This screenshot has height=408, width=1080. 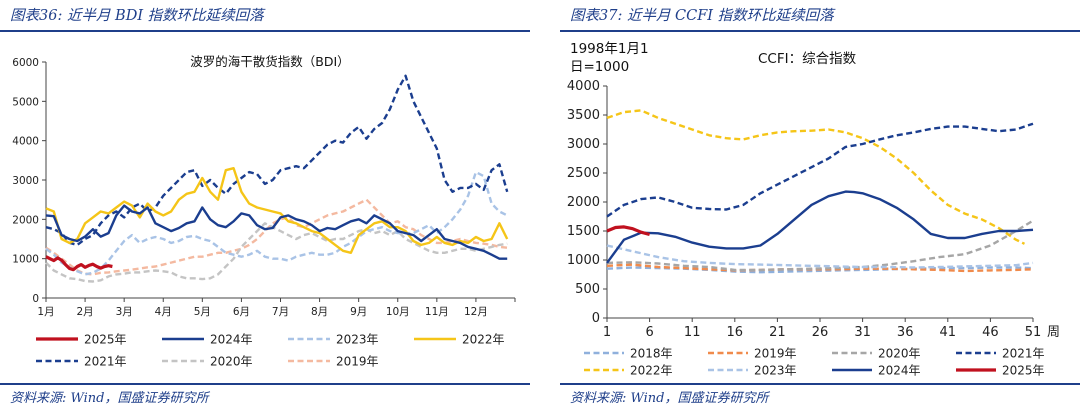 I want to click on x-tick-label: 51, so click(x=1033, y=332).